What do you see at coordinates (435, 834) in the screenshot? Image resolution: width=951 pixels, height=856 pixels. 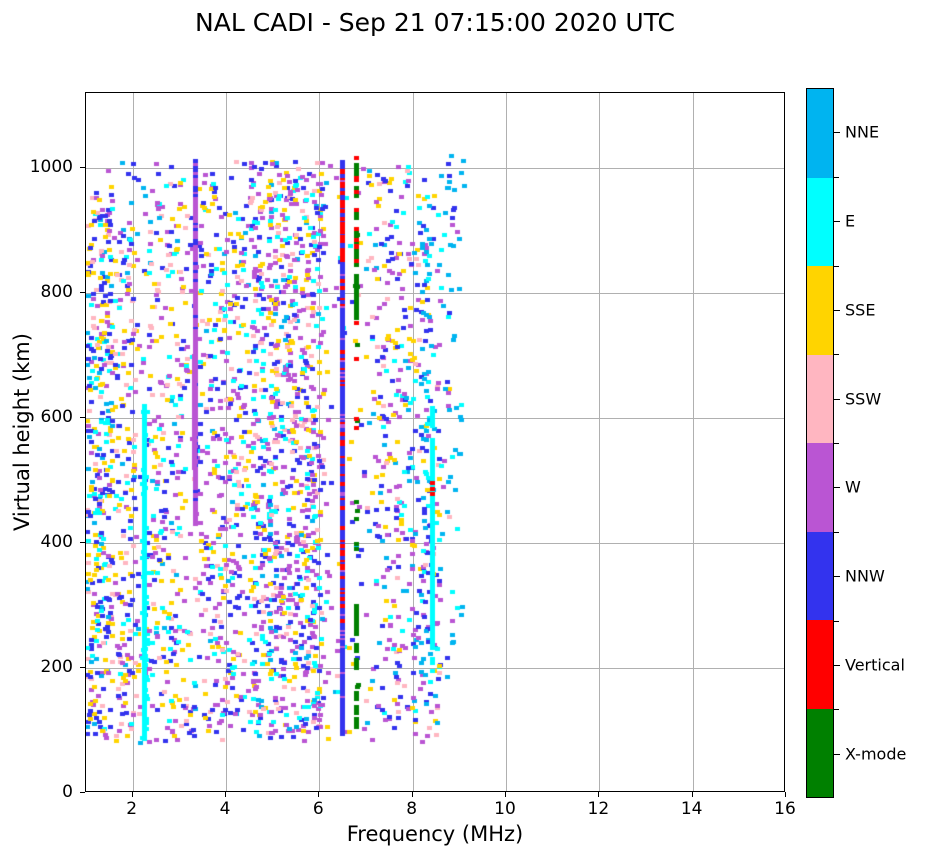 I see `x-axis-label: Frequency (MHz)` at bounding box center [435, 834].